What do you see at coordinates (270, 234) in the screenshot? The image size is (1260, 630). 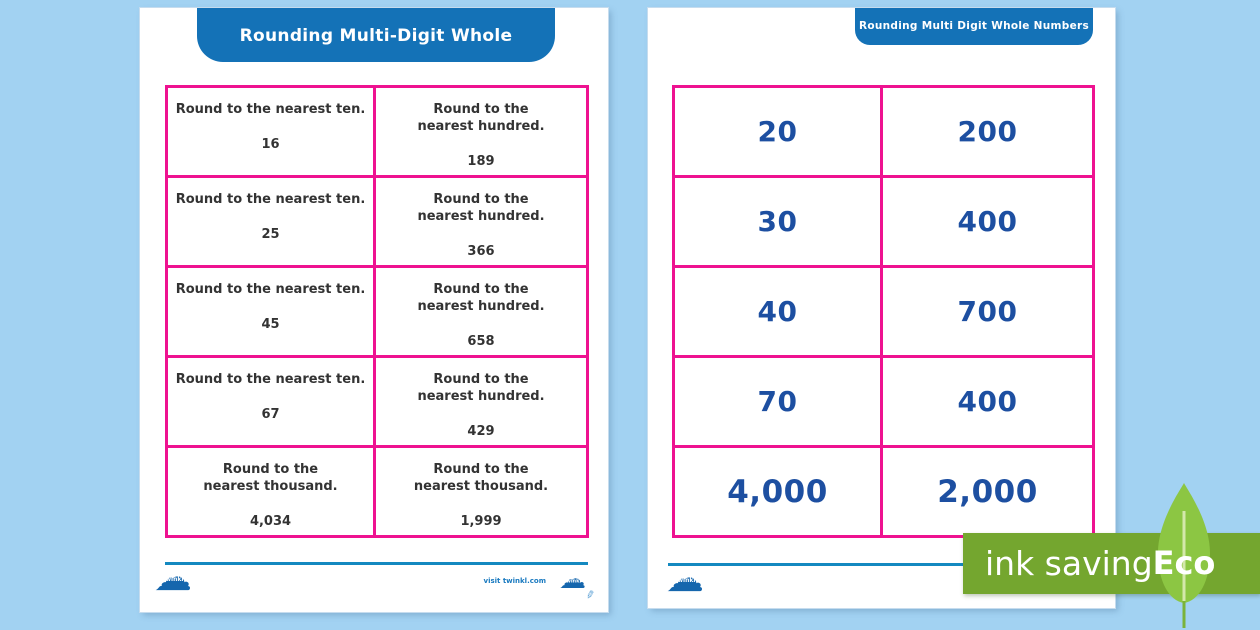 I see `question-number: 25` at bounding box center [270, 234].